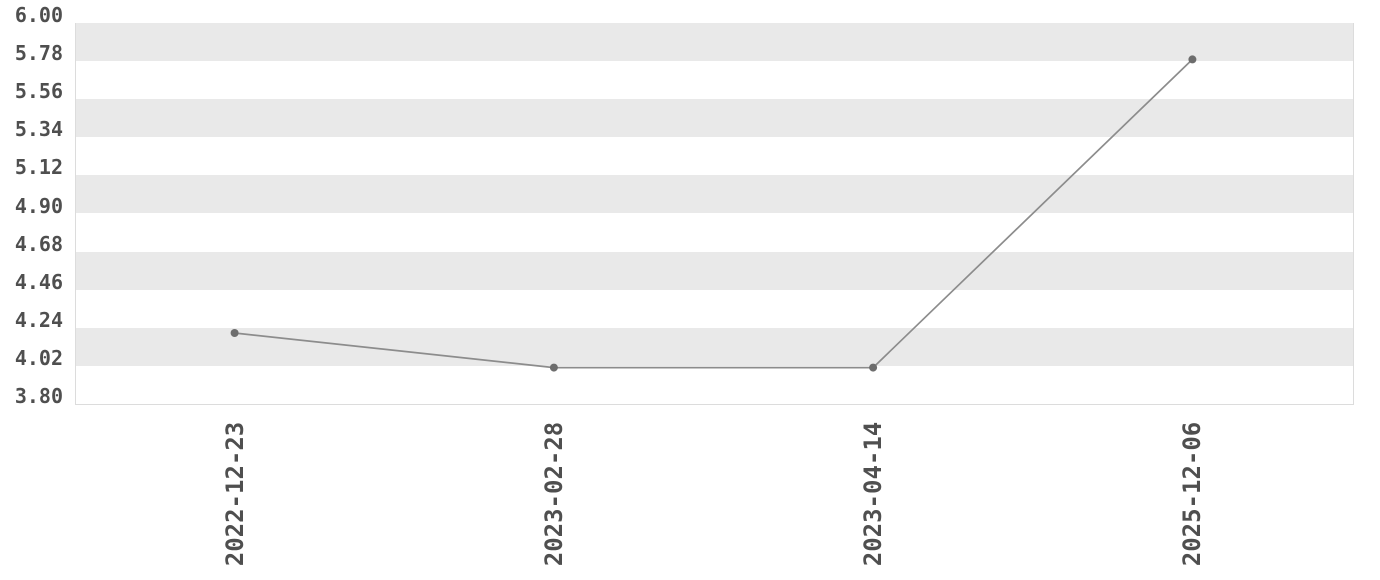 This screenshot has height=580, width=1380. Describe the element at coordinates (38, 15) in the screenshot. I see `y-axis-label: 6.00` at that location.